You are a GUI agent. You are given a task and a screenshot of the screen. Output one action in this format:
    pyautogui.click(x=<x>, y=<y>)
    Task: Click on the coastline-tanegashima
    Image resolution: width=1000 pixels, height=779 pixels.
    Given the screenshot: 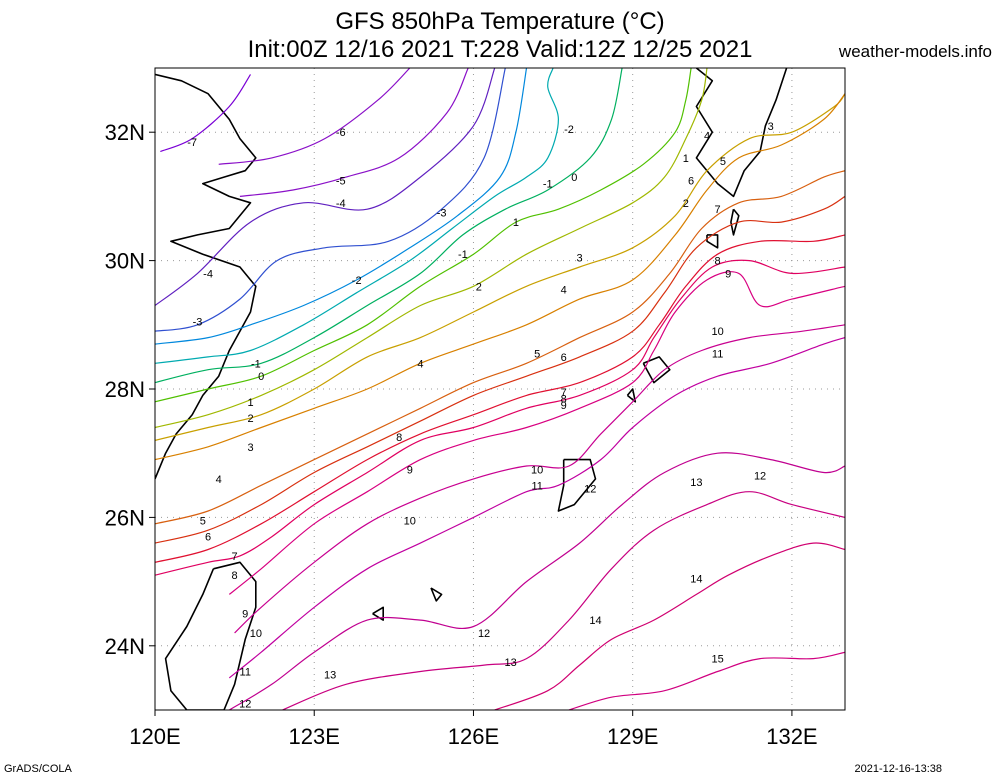 What is the action you would take?
    pyautogui.click(x=735, y=222)
    